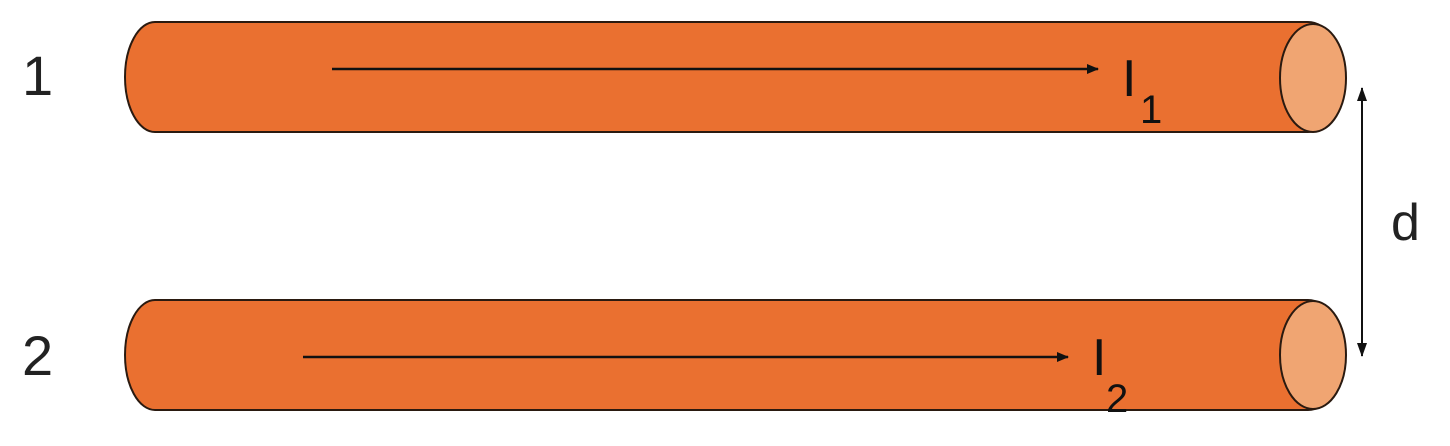 Image resolution: width=1450 pixels, height=446 pixels. What do you see at coordinates (1117, 399) in the screenshot?
I see `current-subscript-2: 2` at bounding box center [1117, 399].